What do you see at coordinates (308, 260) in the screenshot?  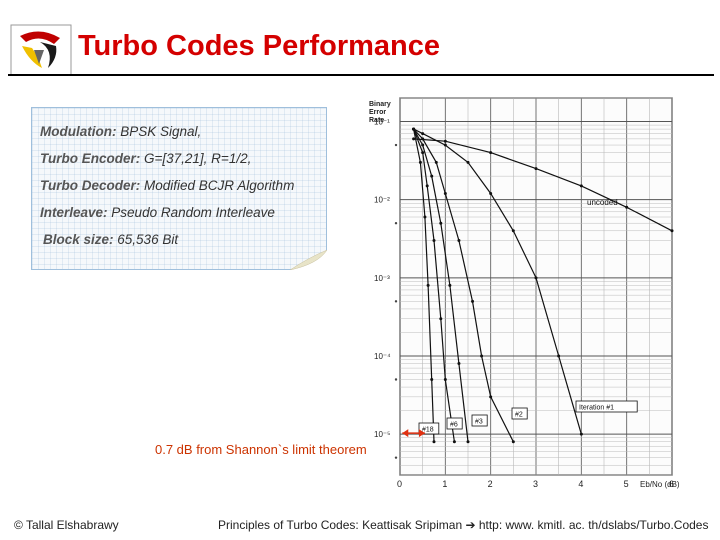 I see `page-curl-icon` at bounding box center [308, 260].